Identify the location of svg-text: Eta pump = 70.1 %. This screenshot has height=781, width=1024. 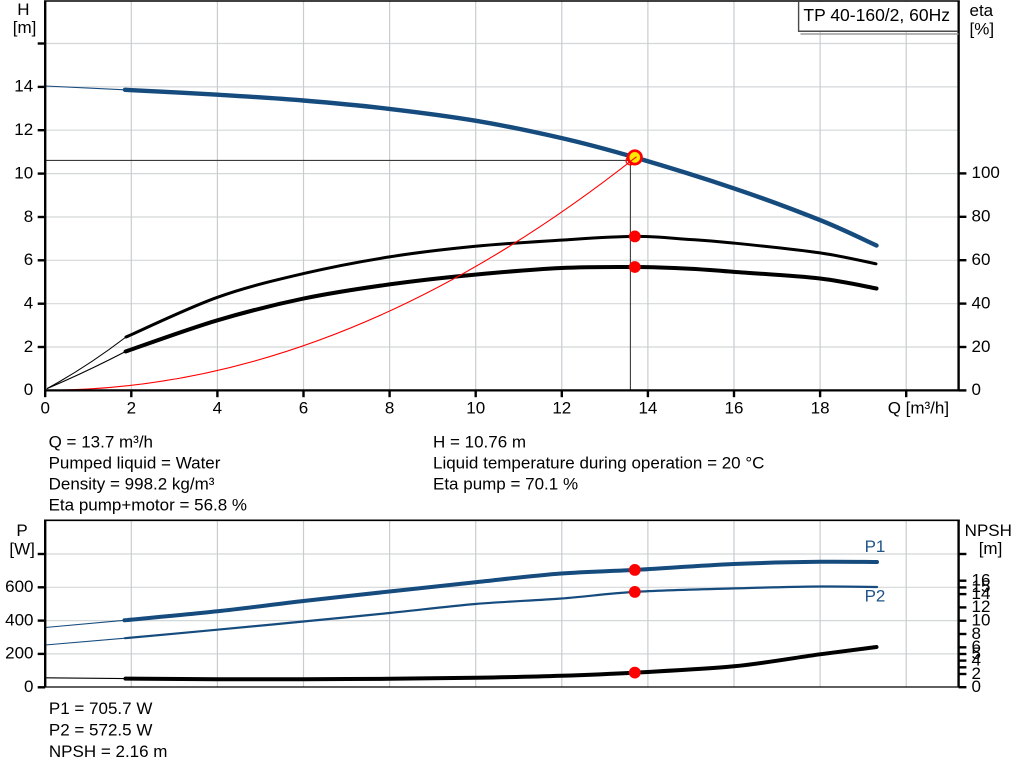
(505, 483).